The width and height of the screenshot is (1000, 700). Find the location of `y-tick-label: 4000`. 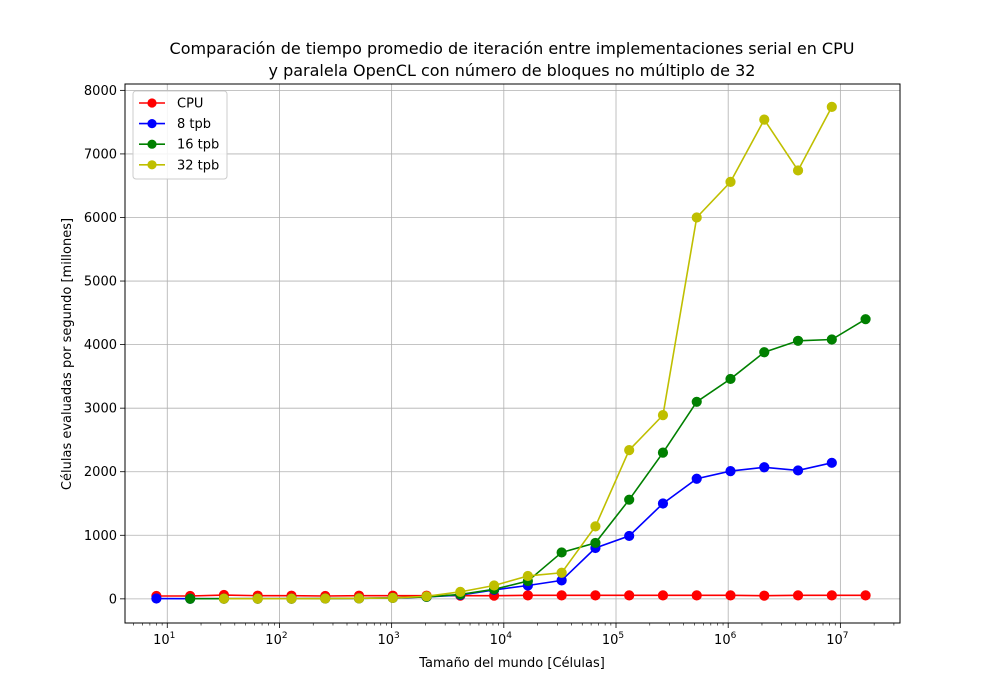

y-tick-label: 4000 is located at coordinates (100, 345).